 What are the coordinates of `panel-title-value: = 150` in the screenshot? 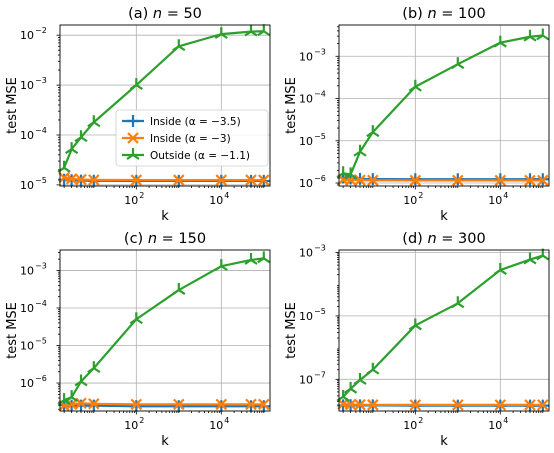 It's located at (184, 239).